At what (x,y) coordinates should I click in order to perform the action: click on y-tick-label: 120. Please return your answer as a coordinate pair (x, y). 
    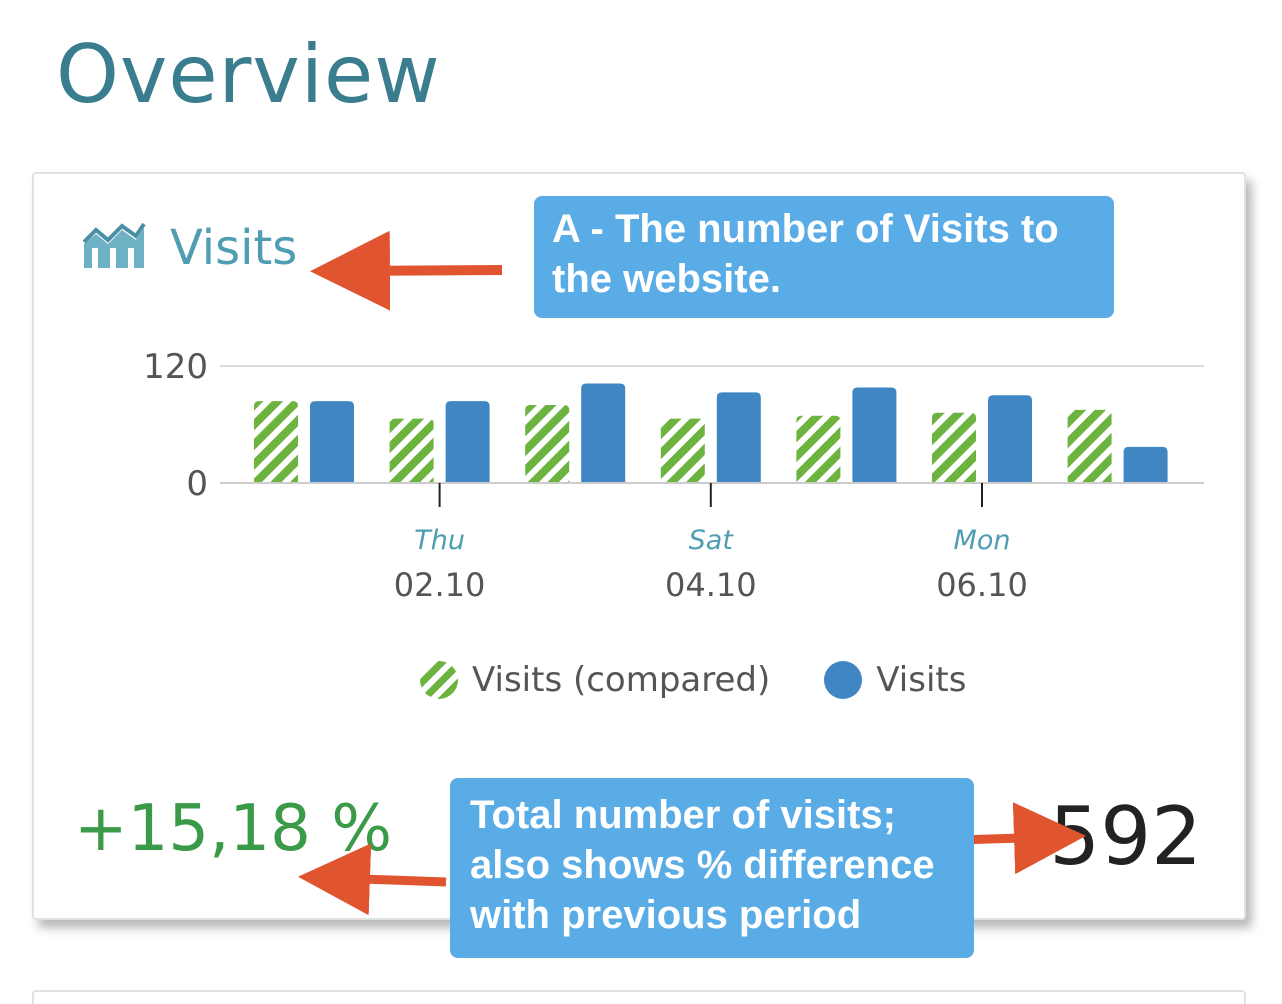
    Looking at the image, I should click on (175, 367).